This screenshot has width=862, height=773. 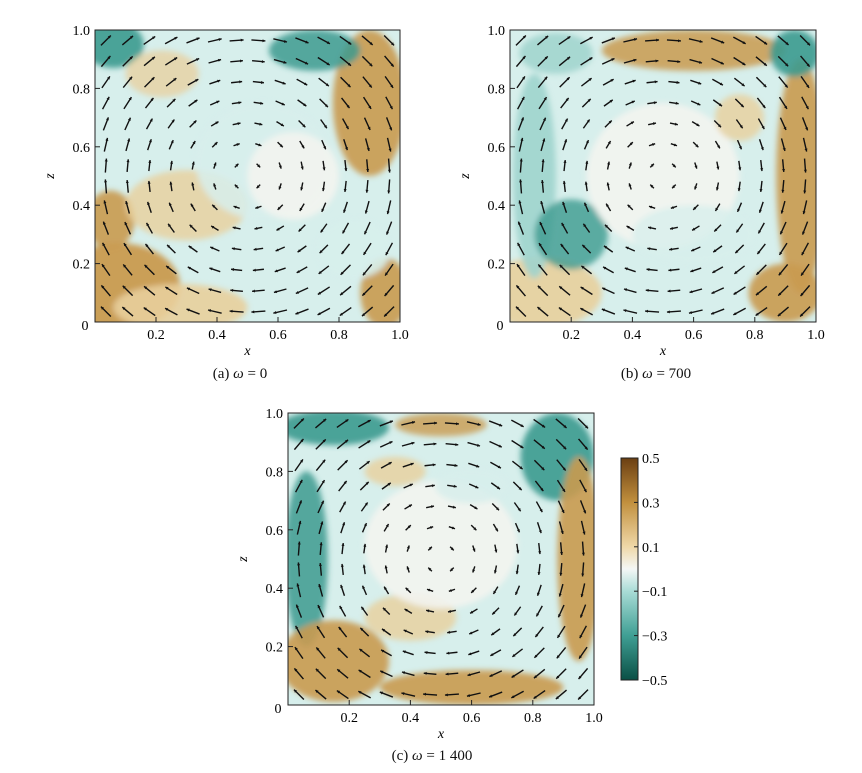 I want to click on caption-value: = 0, so click(x=255, y=374).